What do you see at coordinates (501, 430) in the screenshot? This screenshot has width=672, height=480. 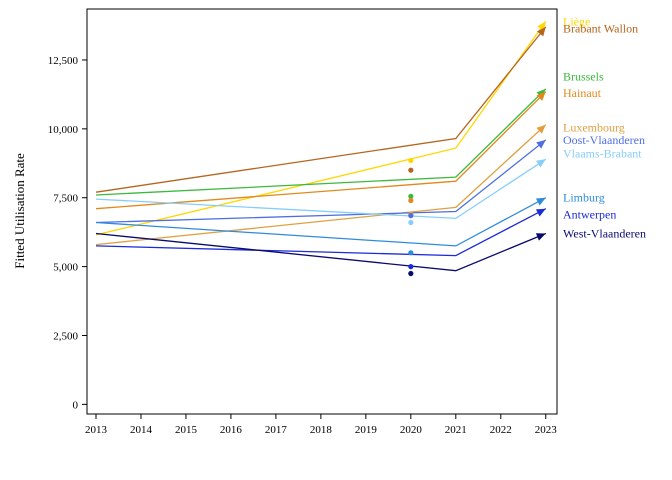 I see `x-tick-label: 2022` at bounding box center [501, 430].